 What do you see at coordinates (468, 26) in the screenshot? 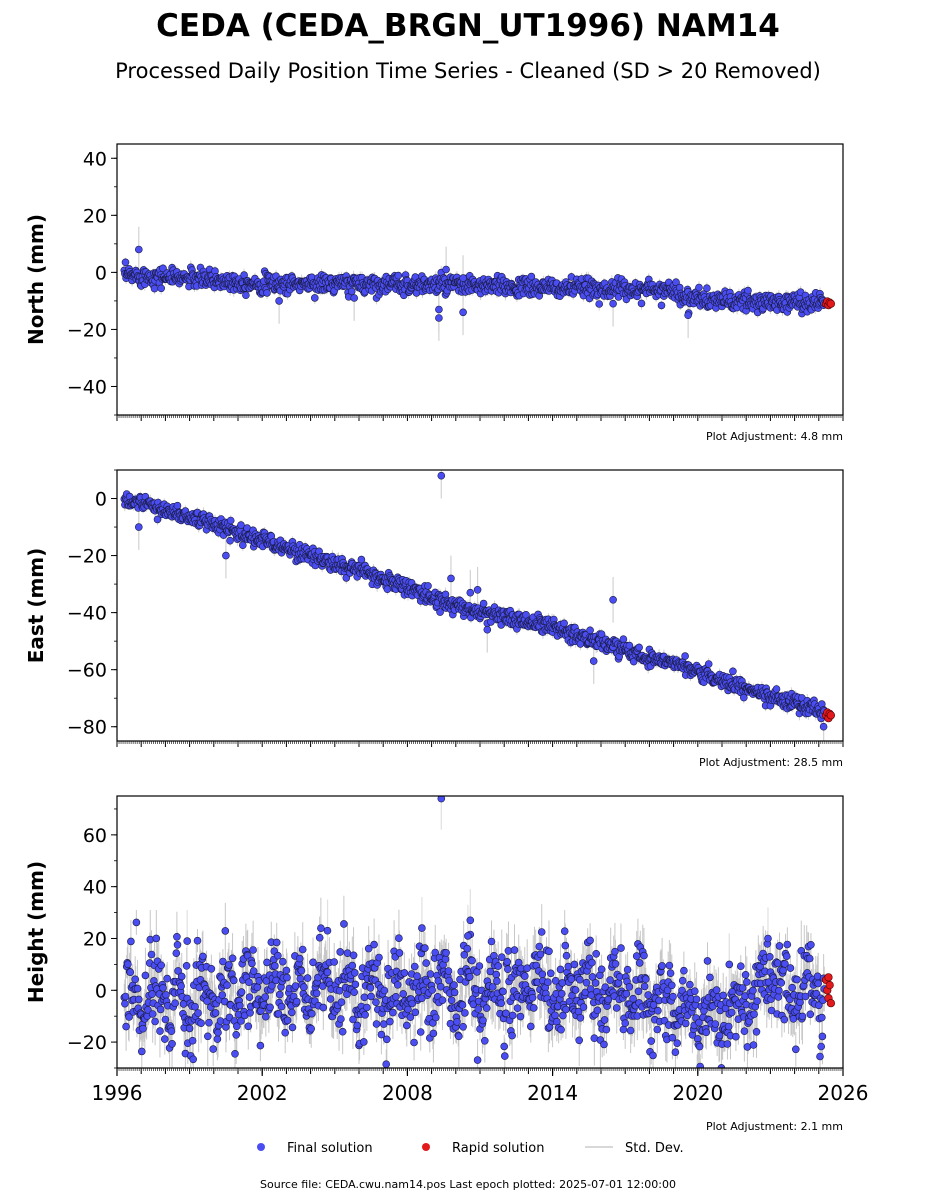
I see `figure-title: CEDA (CEDA_BRGN_UT1996) NAM14` at bounding box center [468, 26].